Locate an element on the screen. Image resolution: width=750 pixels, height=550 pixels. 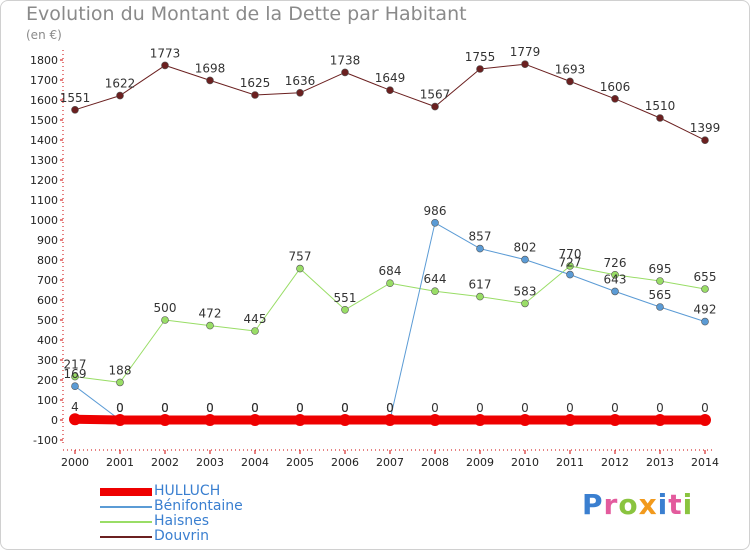
data-label: 1755 is located at coordinates (480, 57).